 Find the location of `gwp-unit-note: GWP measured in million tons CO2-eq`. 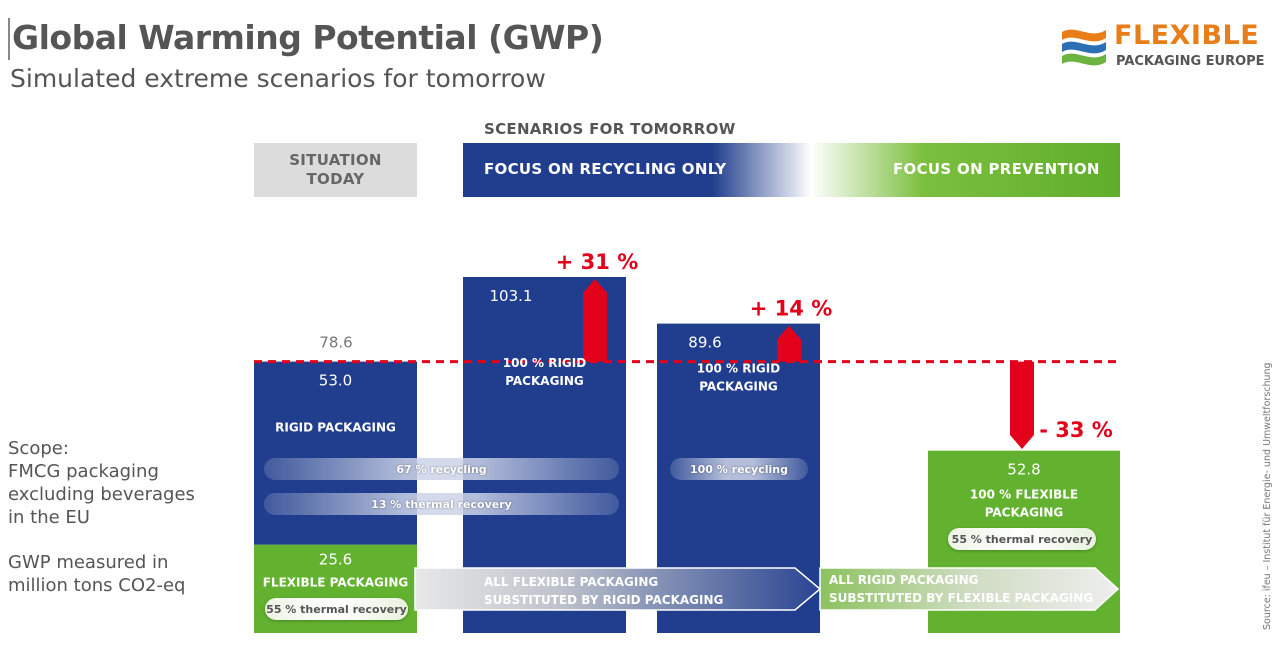

gwp-unit-note: GWP measured in million tons CO2-eq is located at coordinates (96, 574).